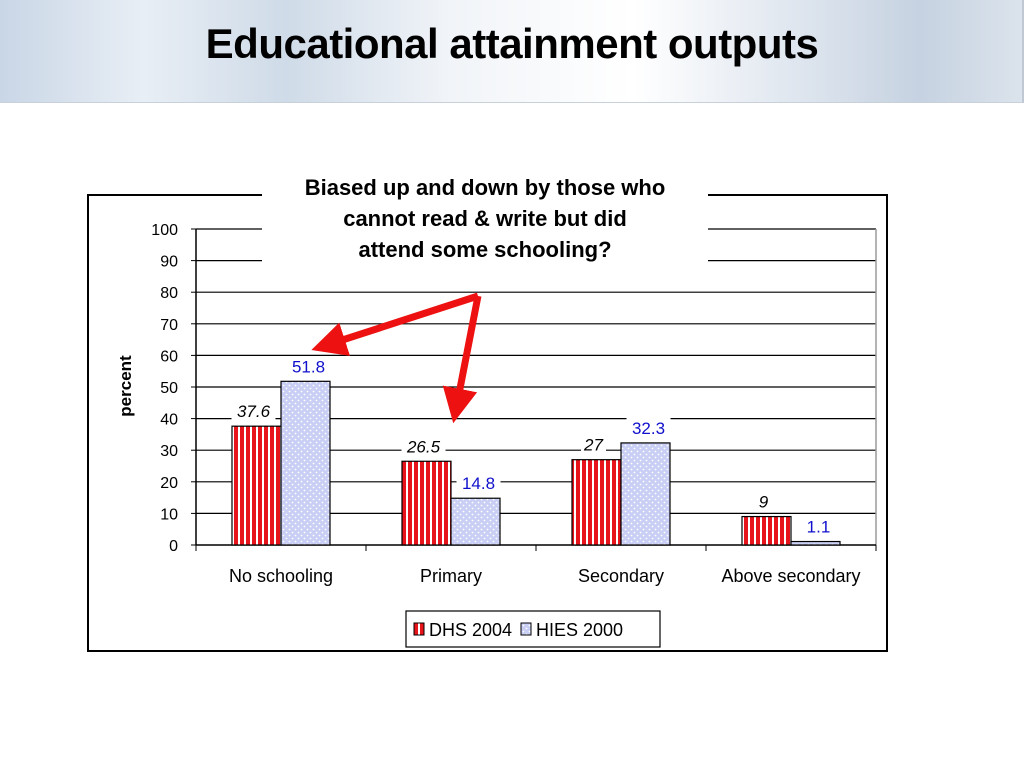  I want to click on bar-dhs-2004-primary, so click(426, 503).